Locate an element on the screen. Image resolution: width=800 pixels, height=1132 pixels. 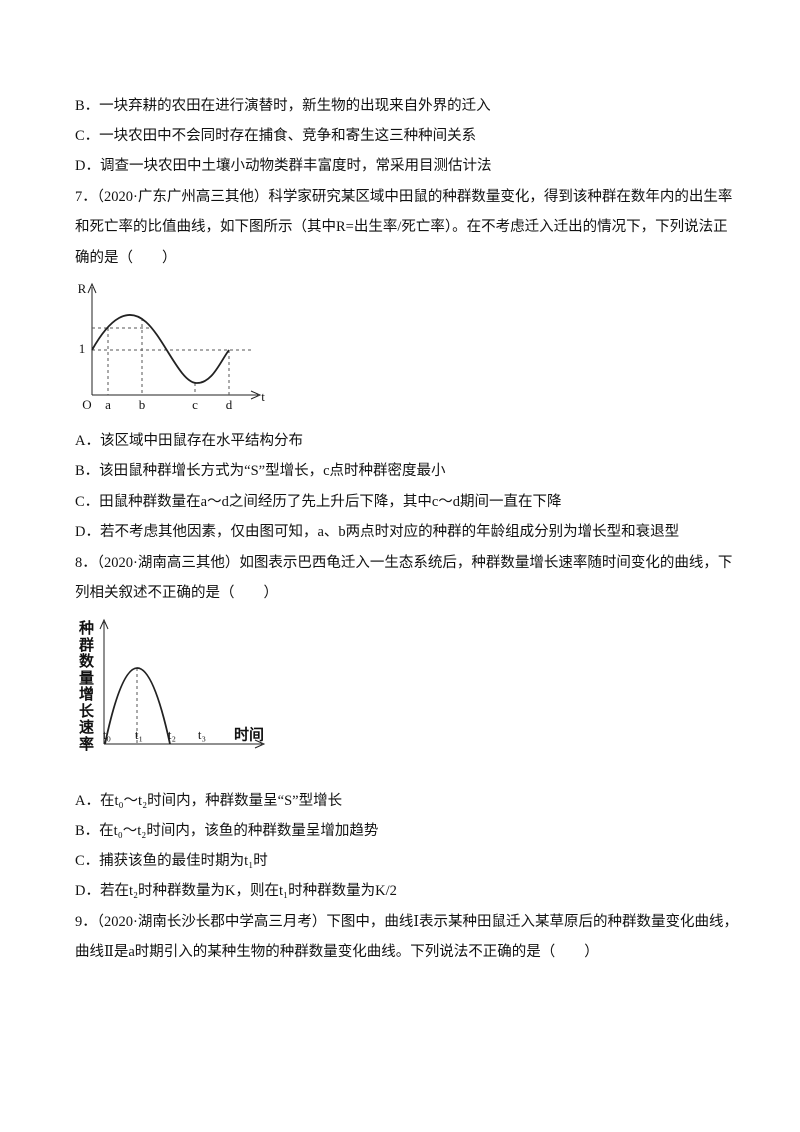
question-stem: 曲线Ⅱ是a时期引入的某种生物的种群数量变化曲线。下列说法不正确的是（ ） is located at coordinates (337, 952).